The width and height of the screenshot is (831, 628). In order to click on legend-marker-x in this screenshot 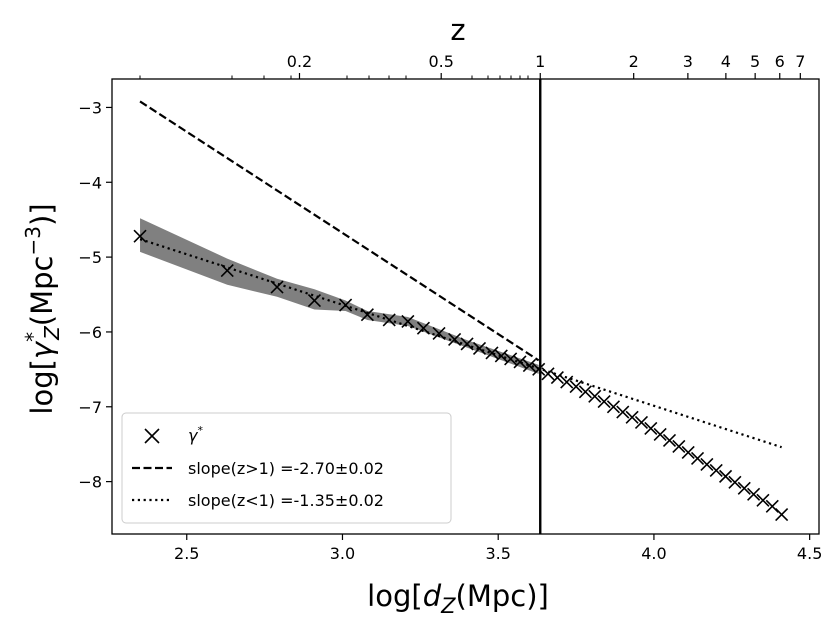, I will do `click(152, 436)`.